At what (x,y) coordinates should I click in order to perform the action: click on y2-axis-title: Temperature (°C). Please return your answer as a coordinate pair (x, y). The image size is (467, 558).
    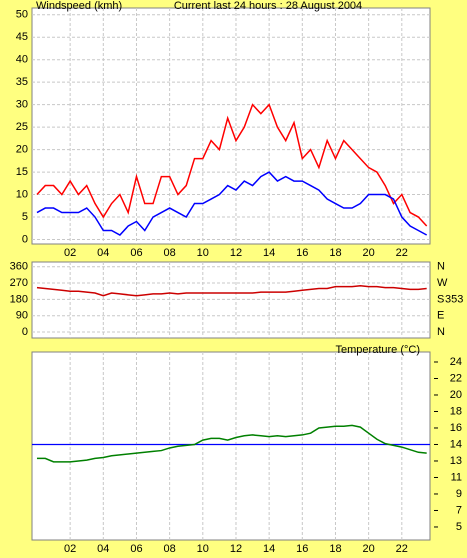
    Looking at the image, I should click on (378, 350).